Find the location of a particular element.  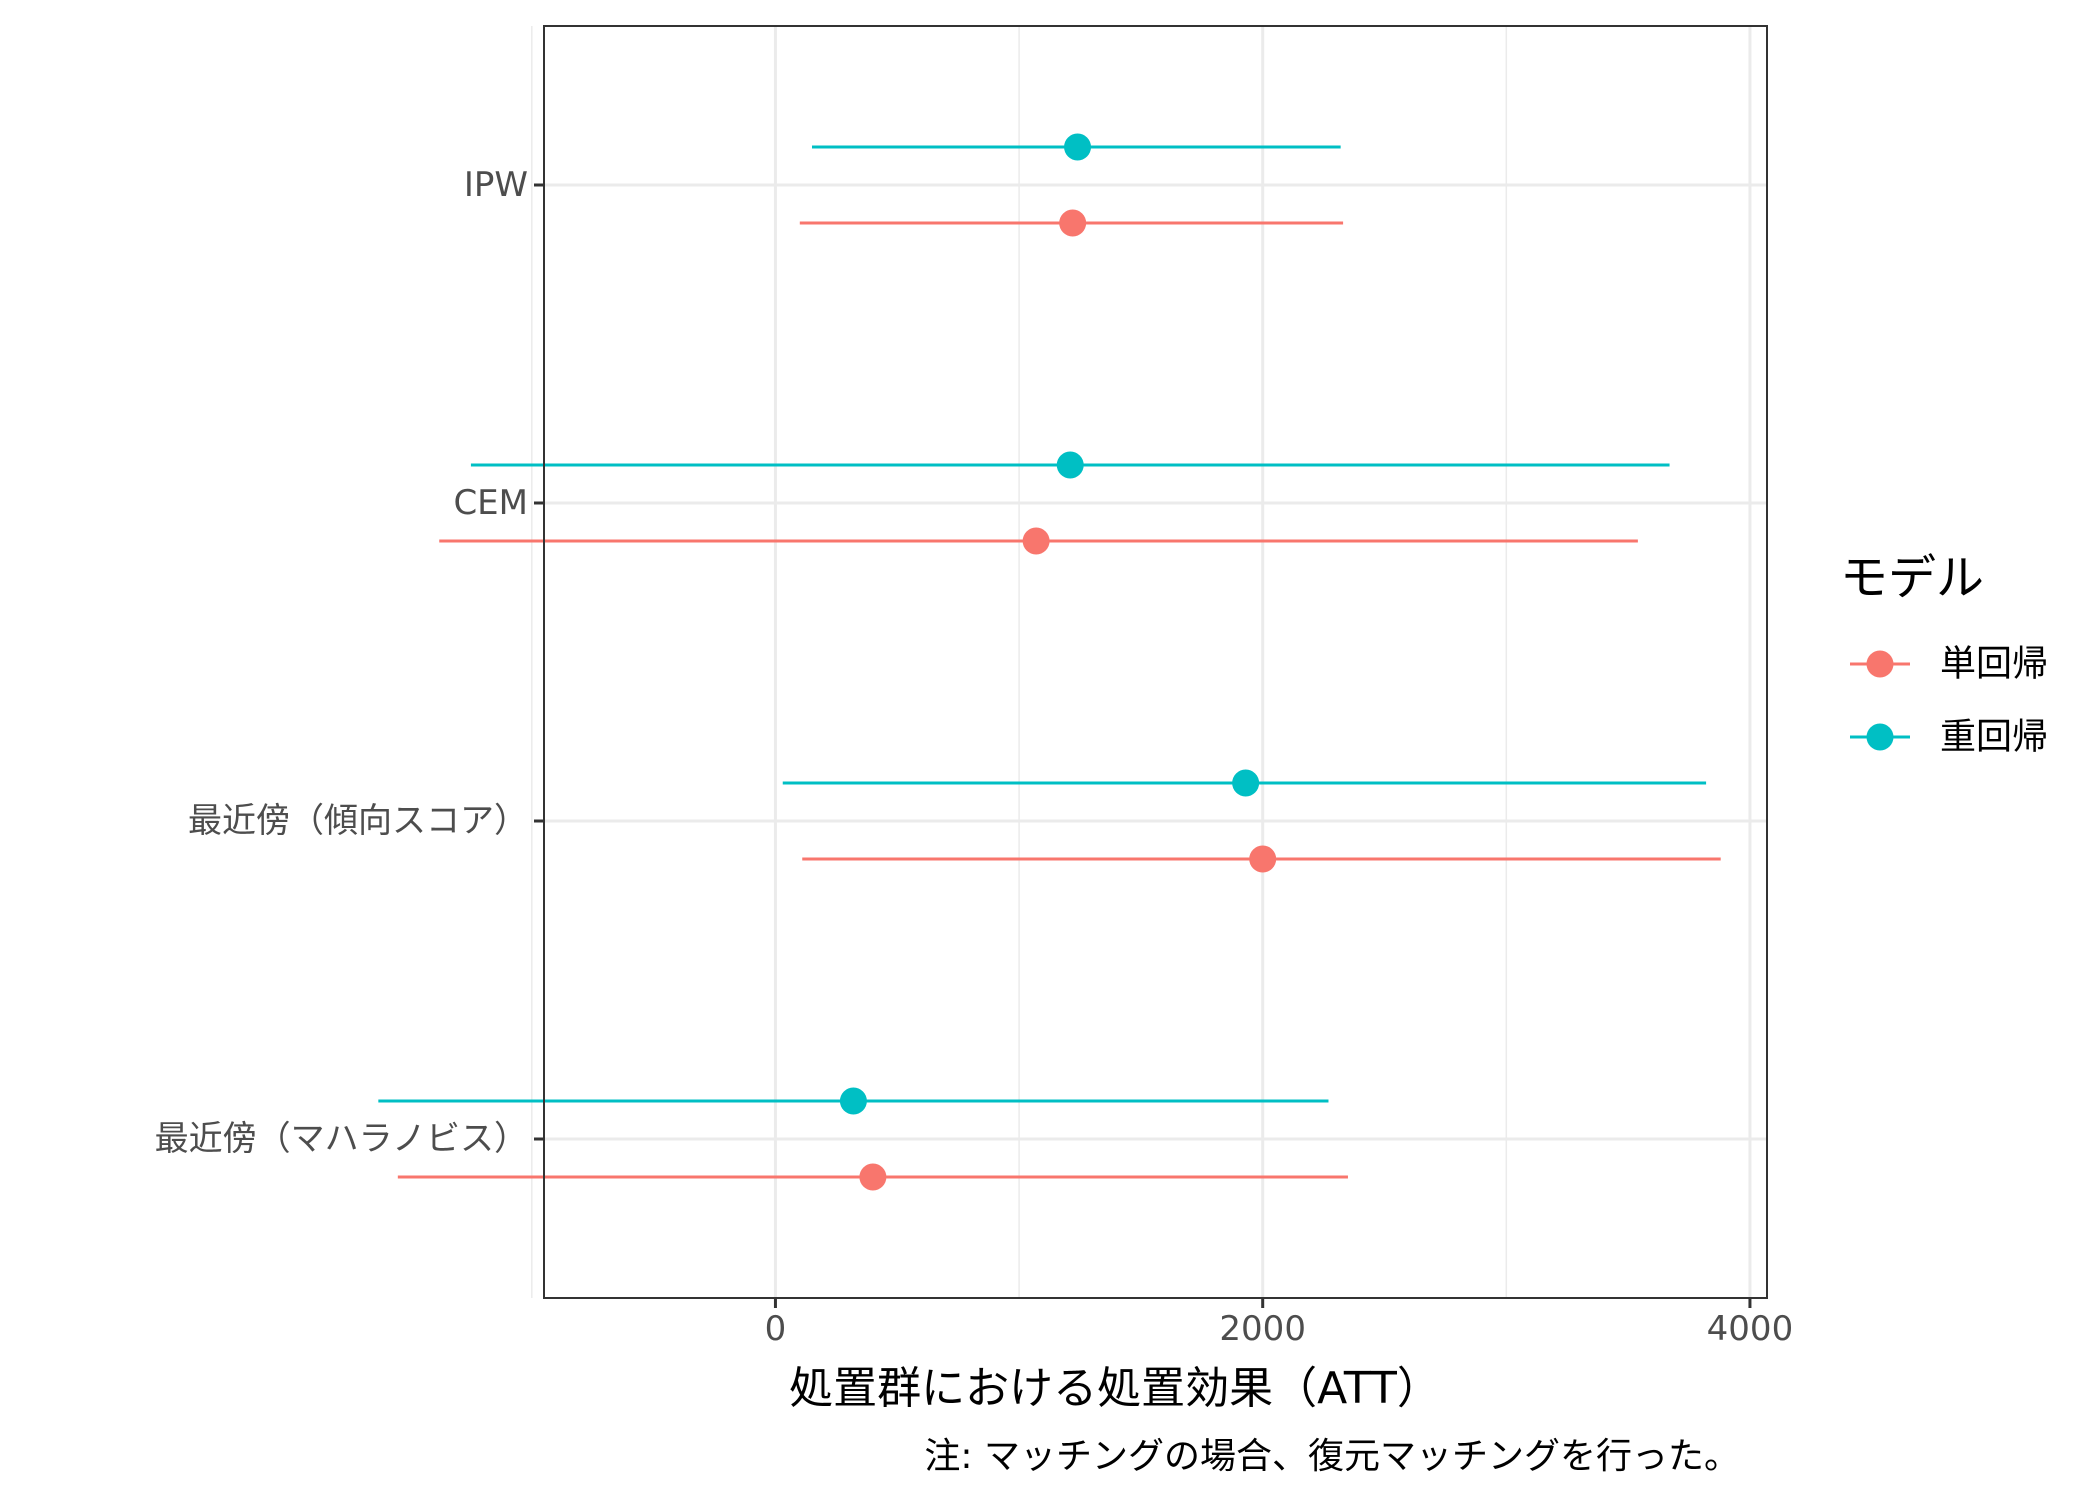

y-tick-label: IPW is located at coordinates (496, 185).